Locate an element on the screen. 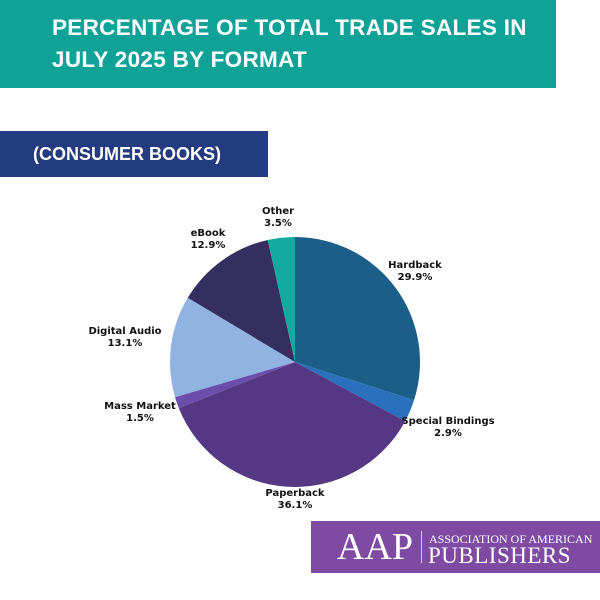  pie-slice-digital-audio is located at coordinates (232, 347).